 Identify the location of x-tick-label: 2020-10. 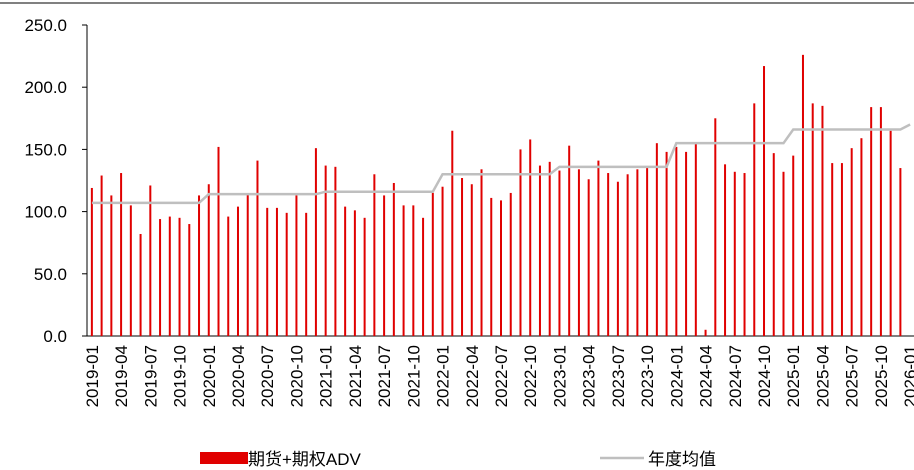
(296, 376).